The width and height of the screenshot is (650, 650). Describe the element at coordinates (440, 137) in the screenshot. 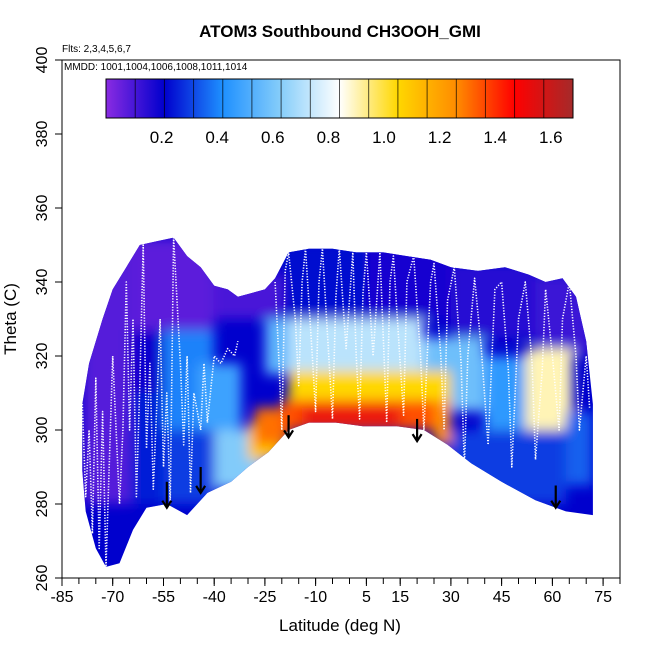

I see `colorbar-tick-label: 1.2` at that location.